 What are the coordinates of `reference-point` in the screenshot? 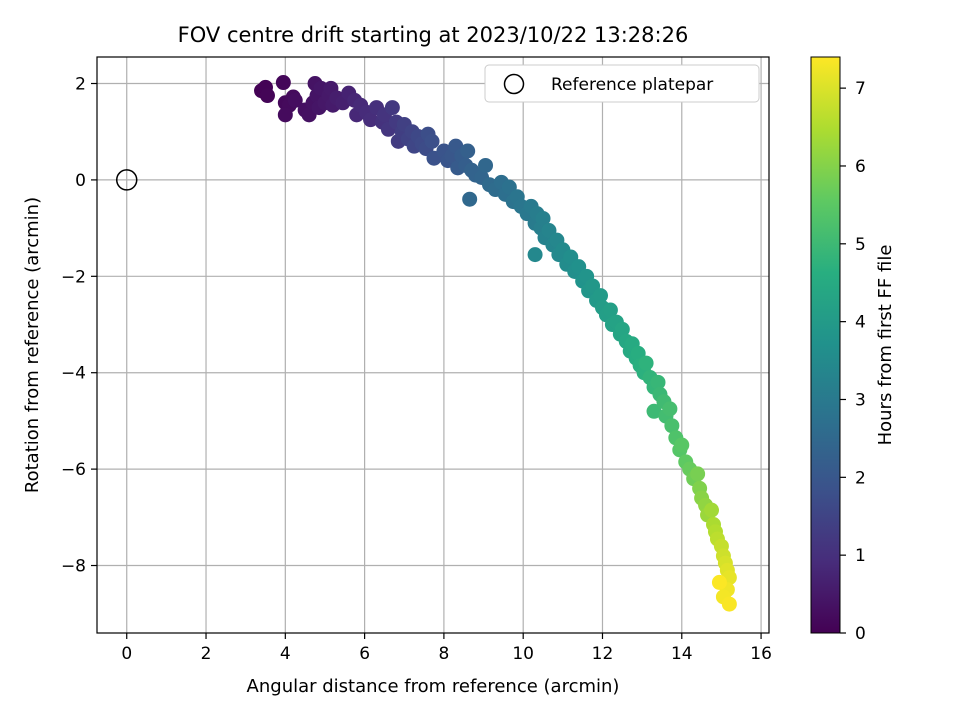 It's located at (126, 180).